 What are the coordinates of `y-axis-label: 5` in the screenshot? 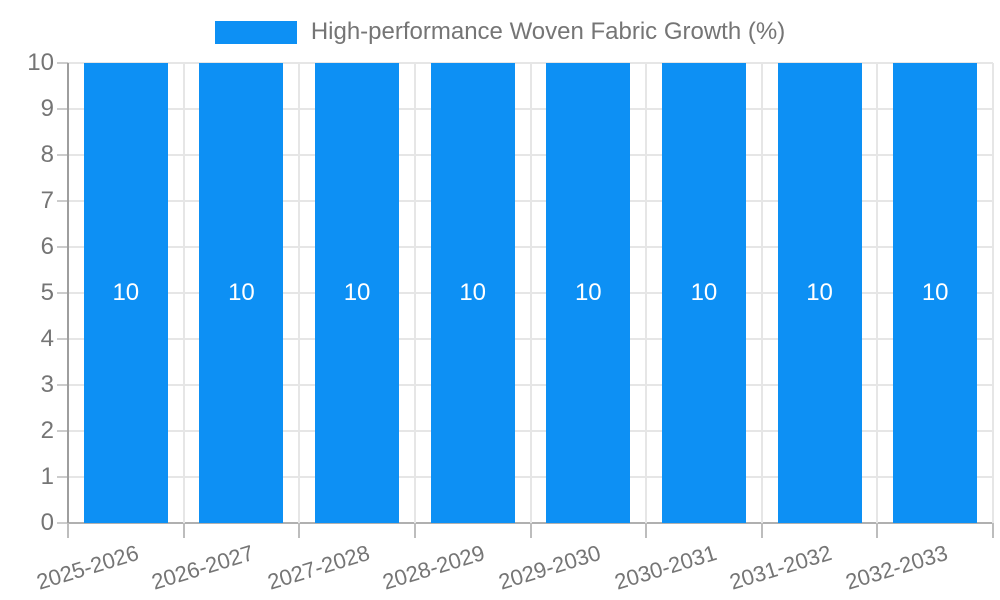 It's located at (47, 292).